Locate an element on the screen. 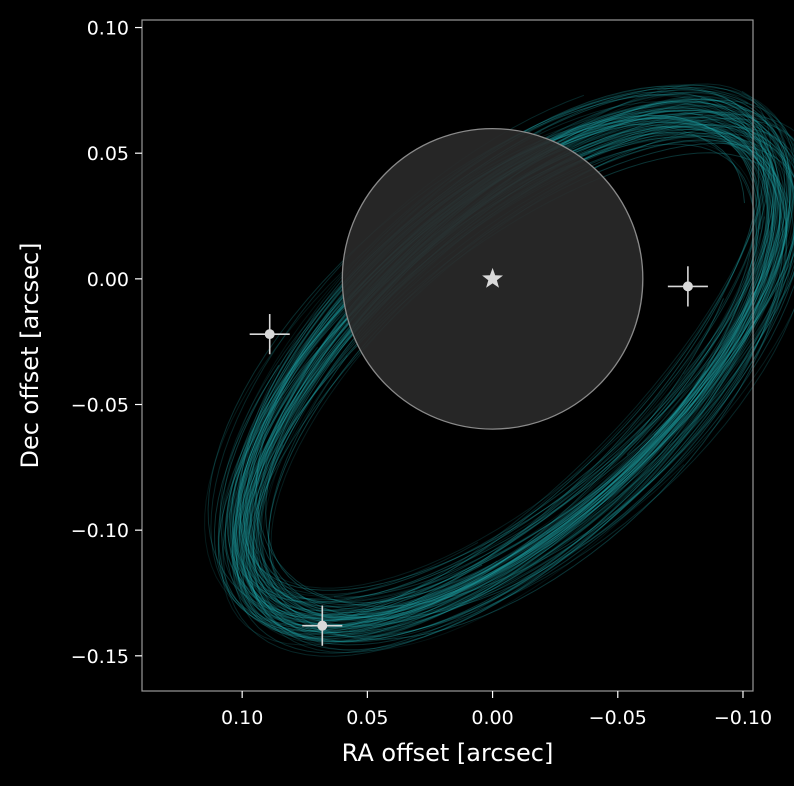  y-tick-label: −0.05 is located at coordinates (100, 406).